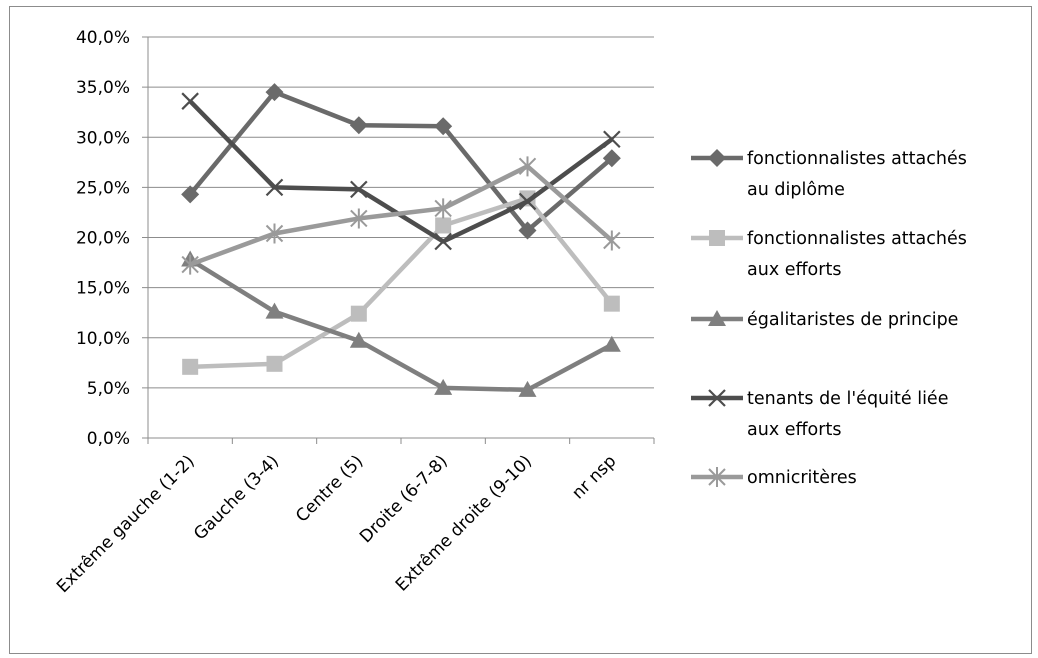 The height and width of the screenshot is (658, 1038). I want to click on y-tick-label: 5,0%, so click(108, 389).